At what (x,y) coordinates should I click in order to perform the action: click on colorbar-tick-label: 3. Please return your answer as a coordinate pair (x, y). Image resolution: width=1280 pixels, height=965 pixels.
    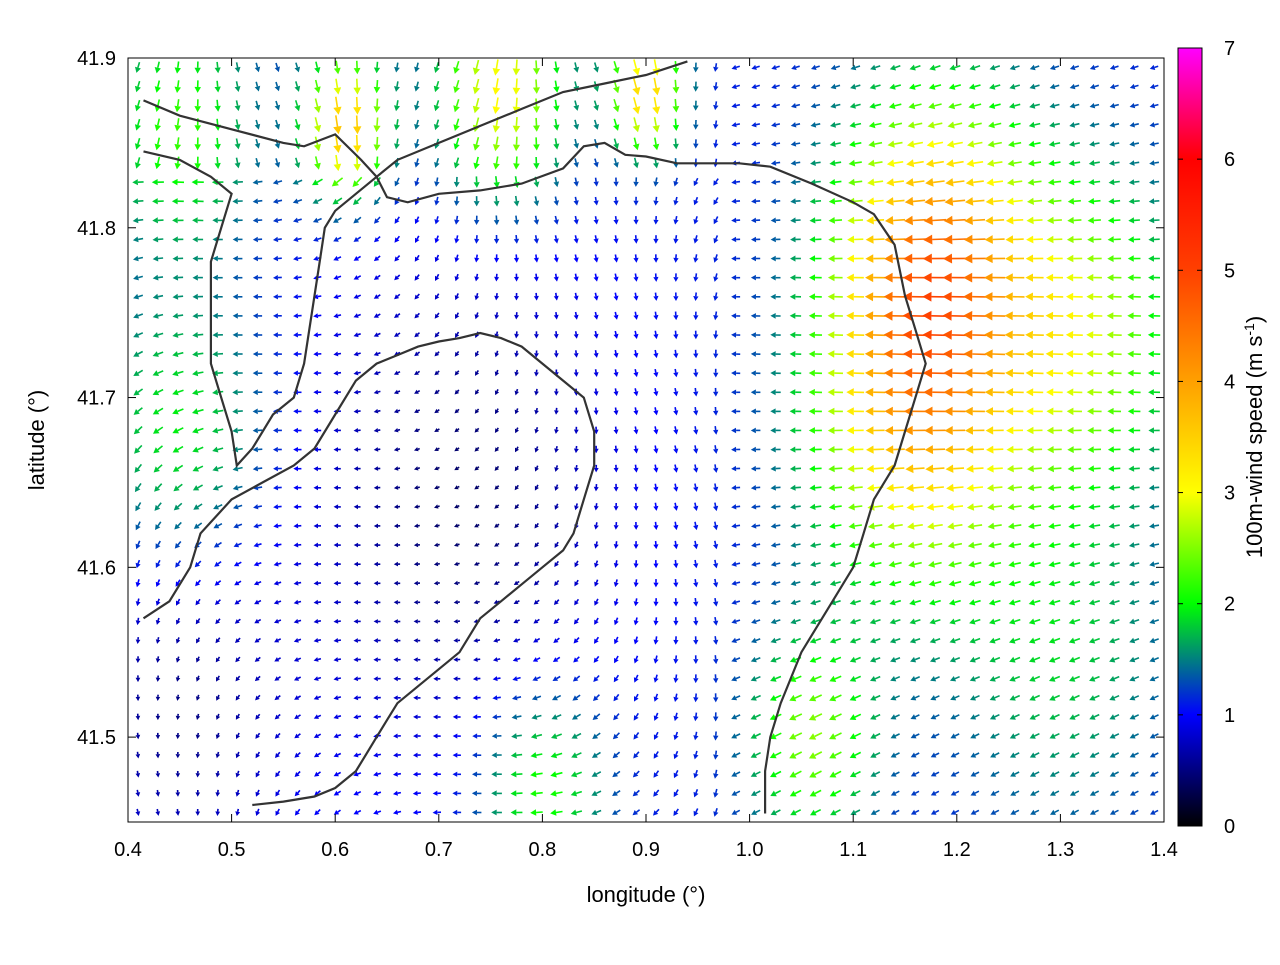
    Looking at the image, I should click on (1229, 494).